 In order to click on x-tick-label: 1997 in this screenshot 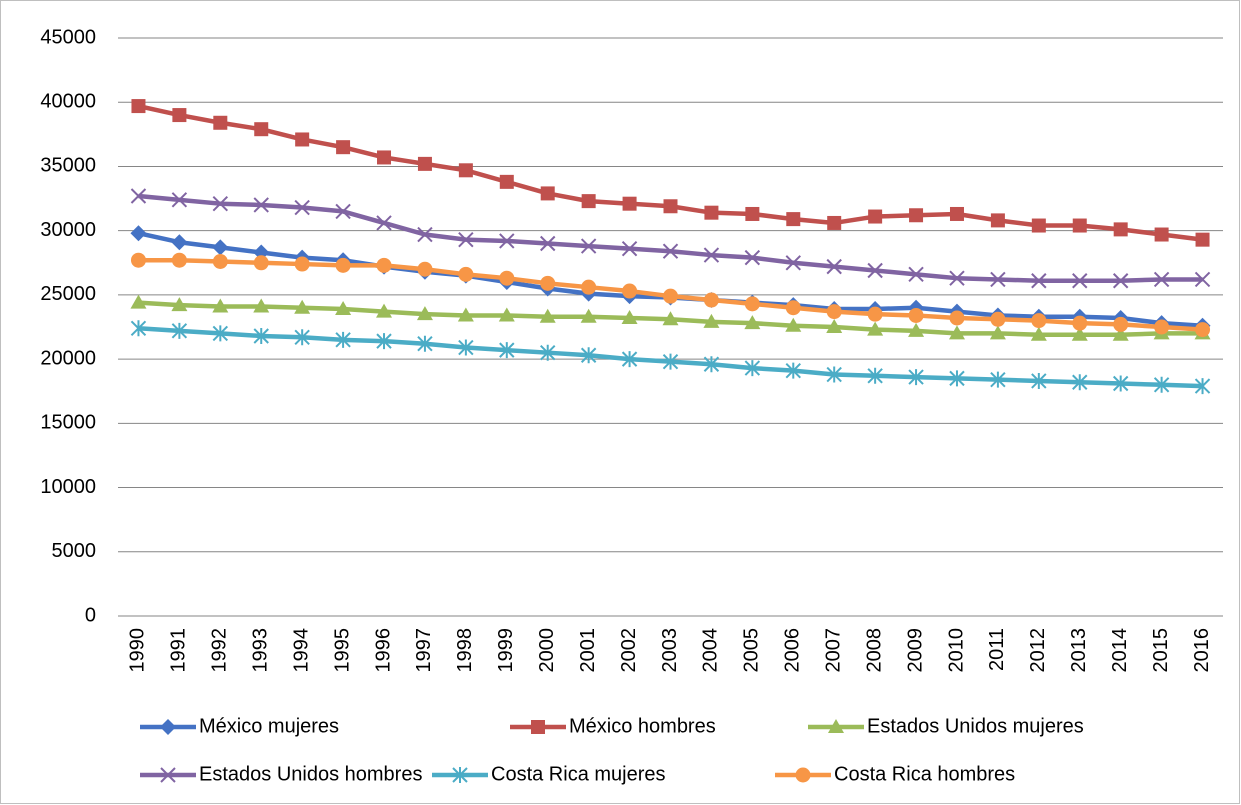, I will do `click(424, 650)`.